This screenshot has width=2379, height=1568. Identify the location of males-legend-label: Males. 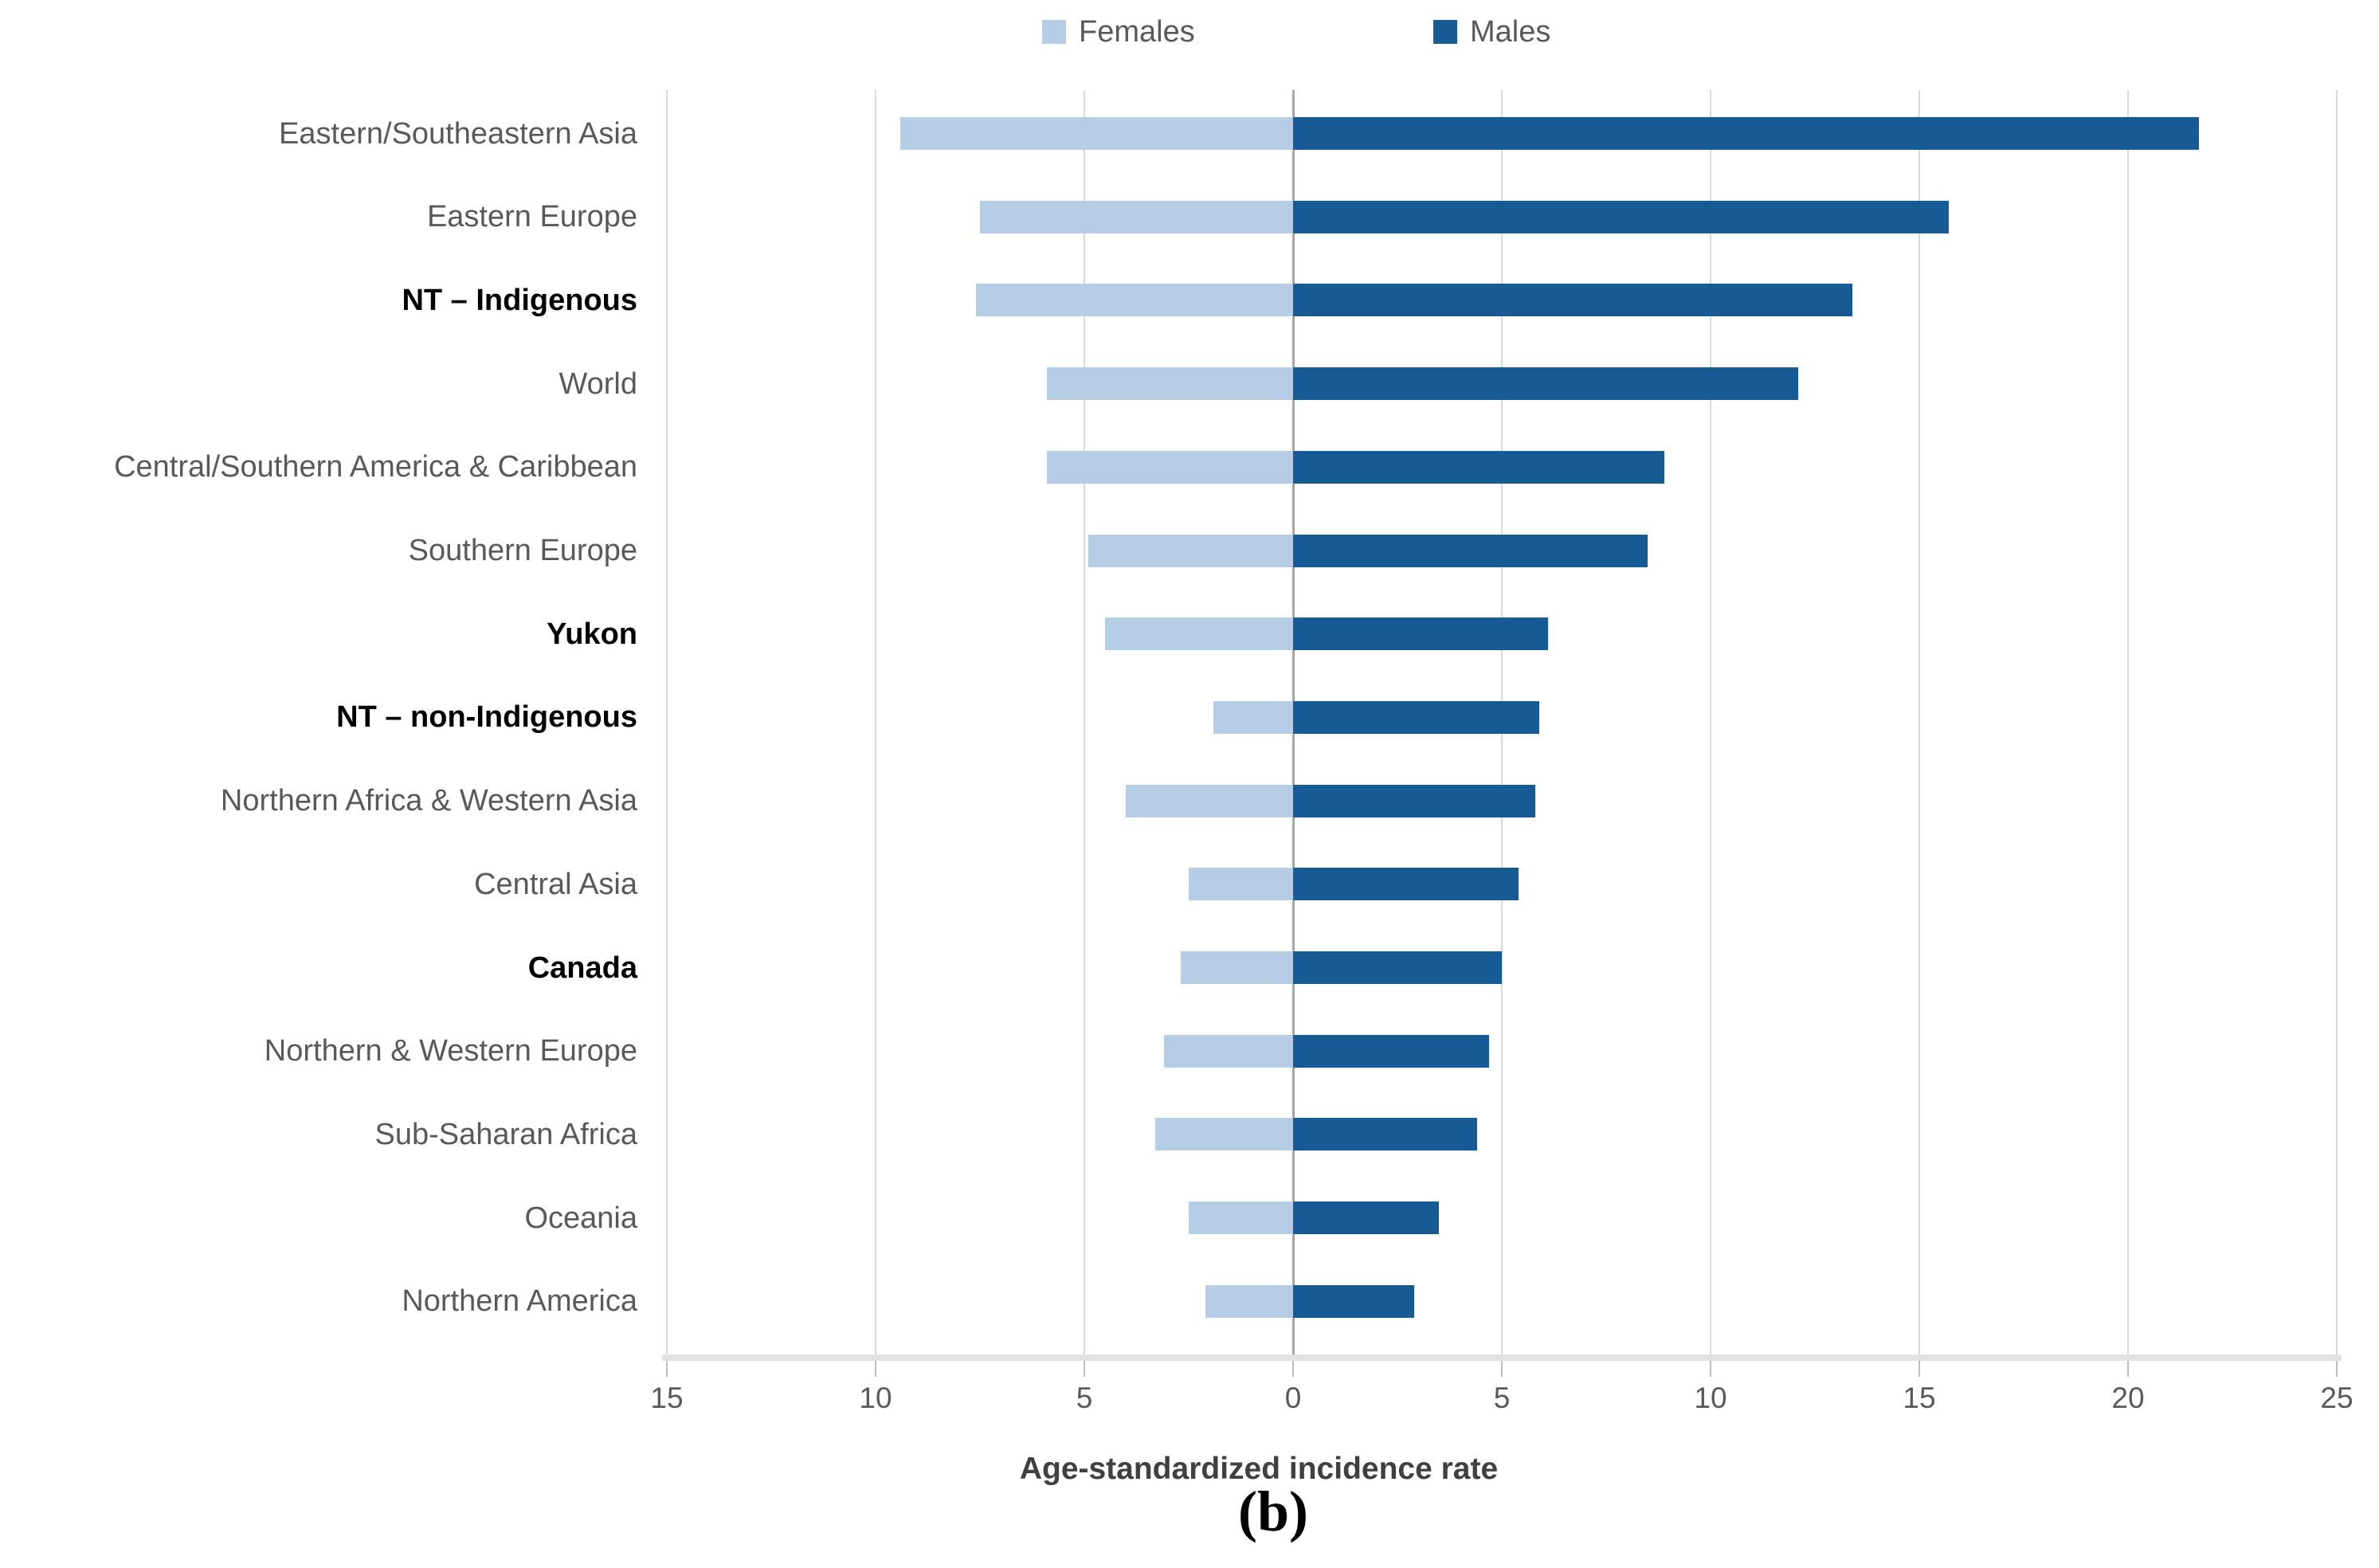
(1510, 31).